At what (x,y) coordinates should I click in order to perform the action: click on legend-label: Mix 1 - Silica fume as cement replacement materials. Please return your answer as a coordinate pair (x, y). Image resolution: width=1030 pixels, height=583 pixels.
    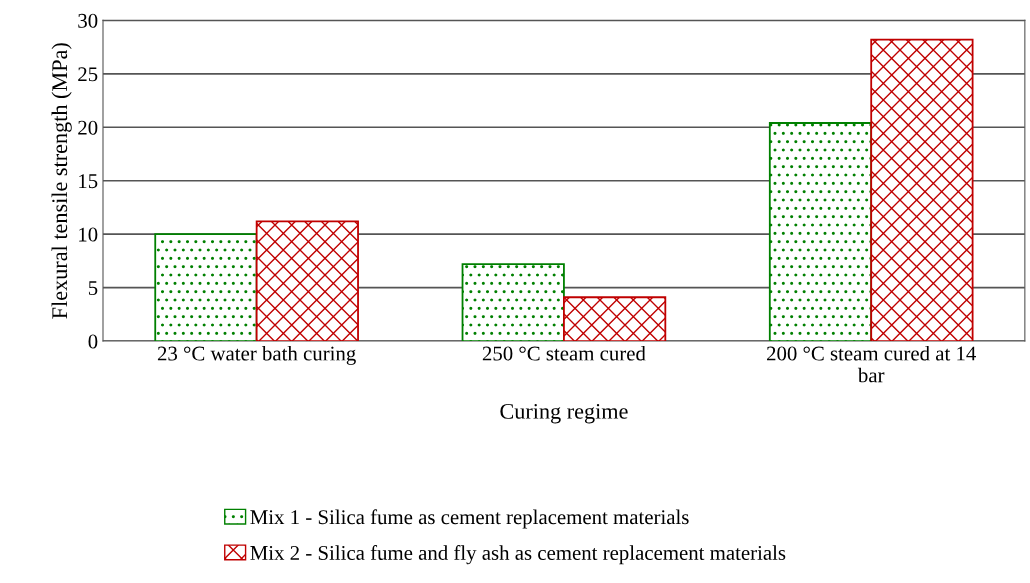
    Looking at the image, I should click on (469, 519).